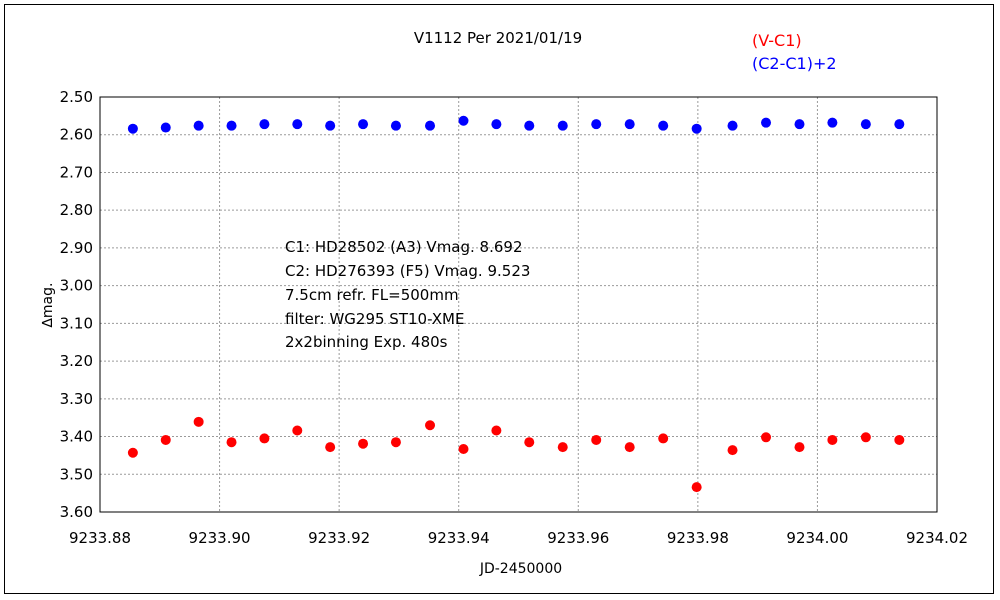 The width and height of the screenshot is (1000, 600). What do you see at coordinates (374, 319) in the screenshot?
I see `annotation-filter: filter: WG295 ST10-XME` at bounding box center [374, 319].